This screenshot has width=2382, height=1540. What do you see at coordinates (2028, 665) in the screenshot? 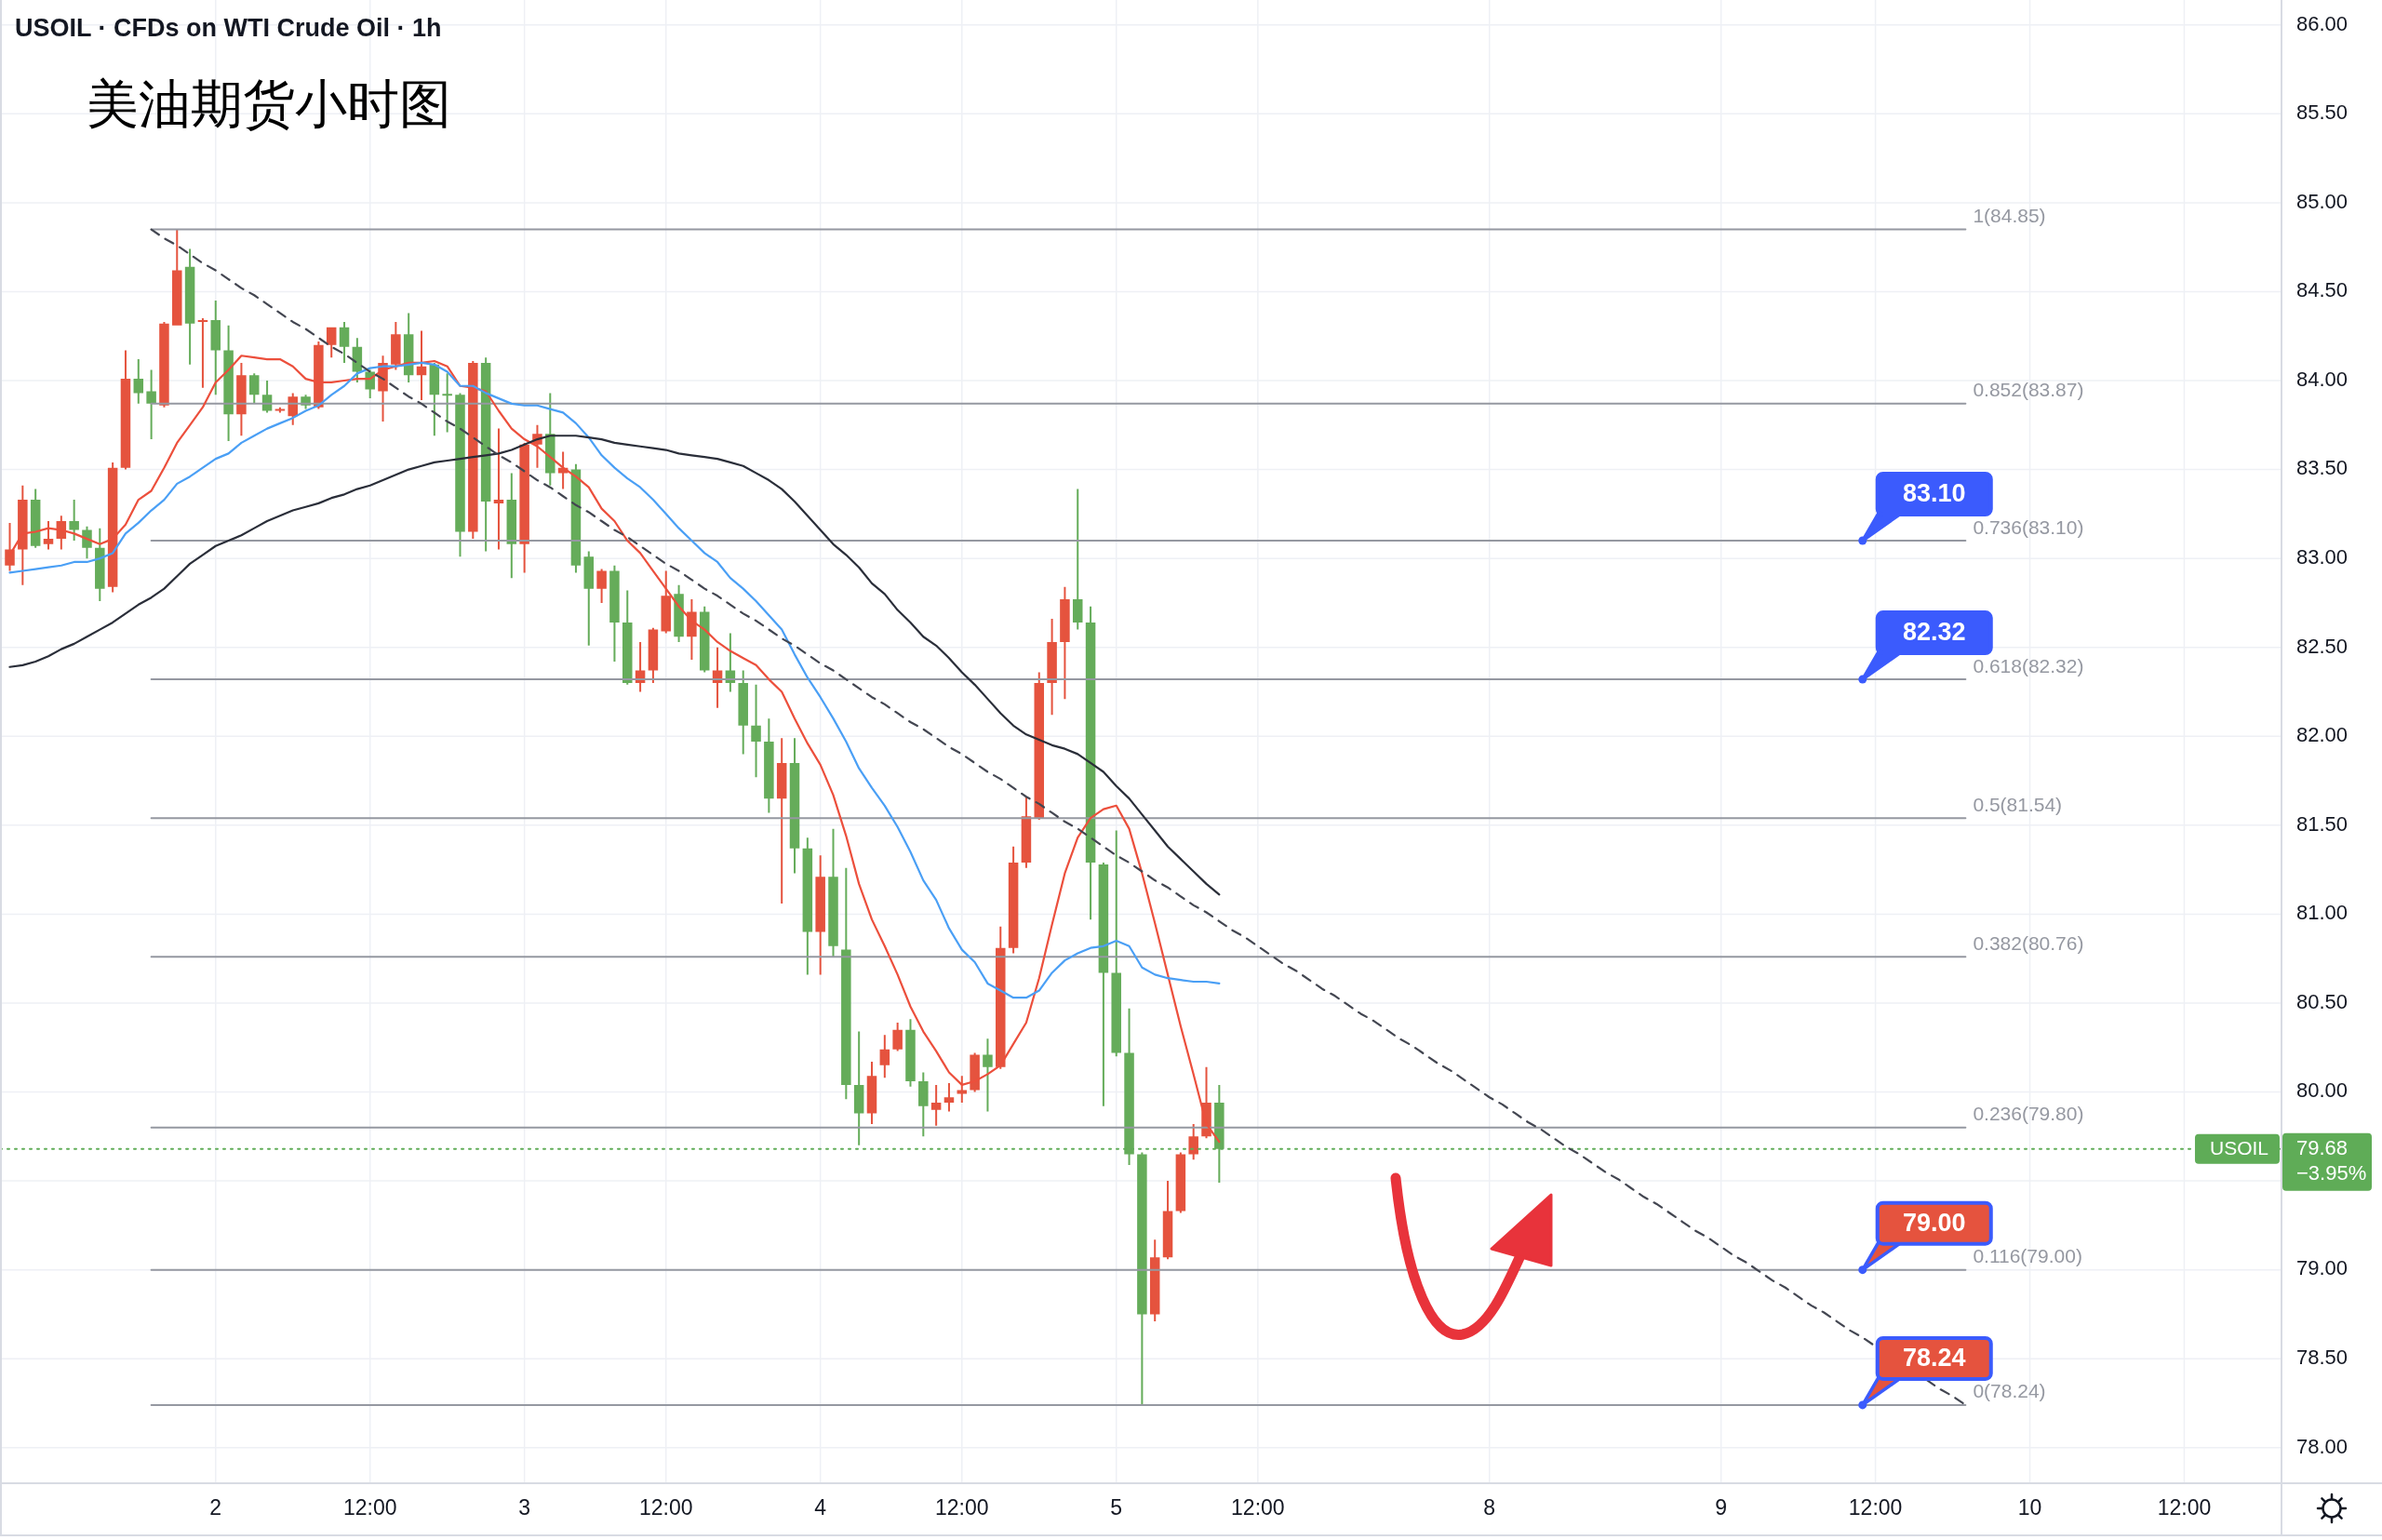
I see `ref-line-label: 0.618(82.32)` at bounding box center [2028, 665].